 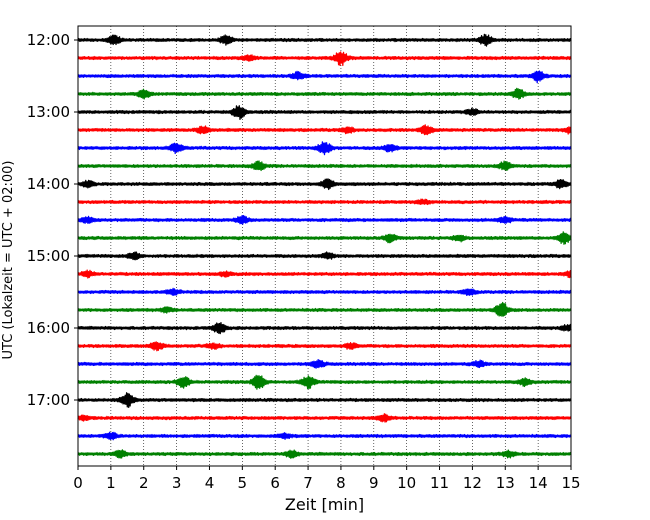 What do you see at coordinates (472, 483) in the screenshot?
I see `x-tick-label: 12` at bounding box center [472, 483].